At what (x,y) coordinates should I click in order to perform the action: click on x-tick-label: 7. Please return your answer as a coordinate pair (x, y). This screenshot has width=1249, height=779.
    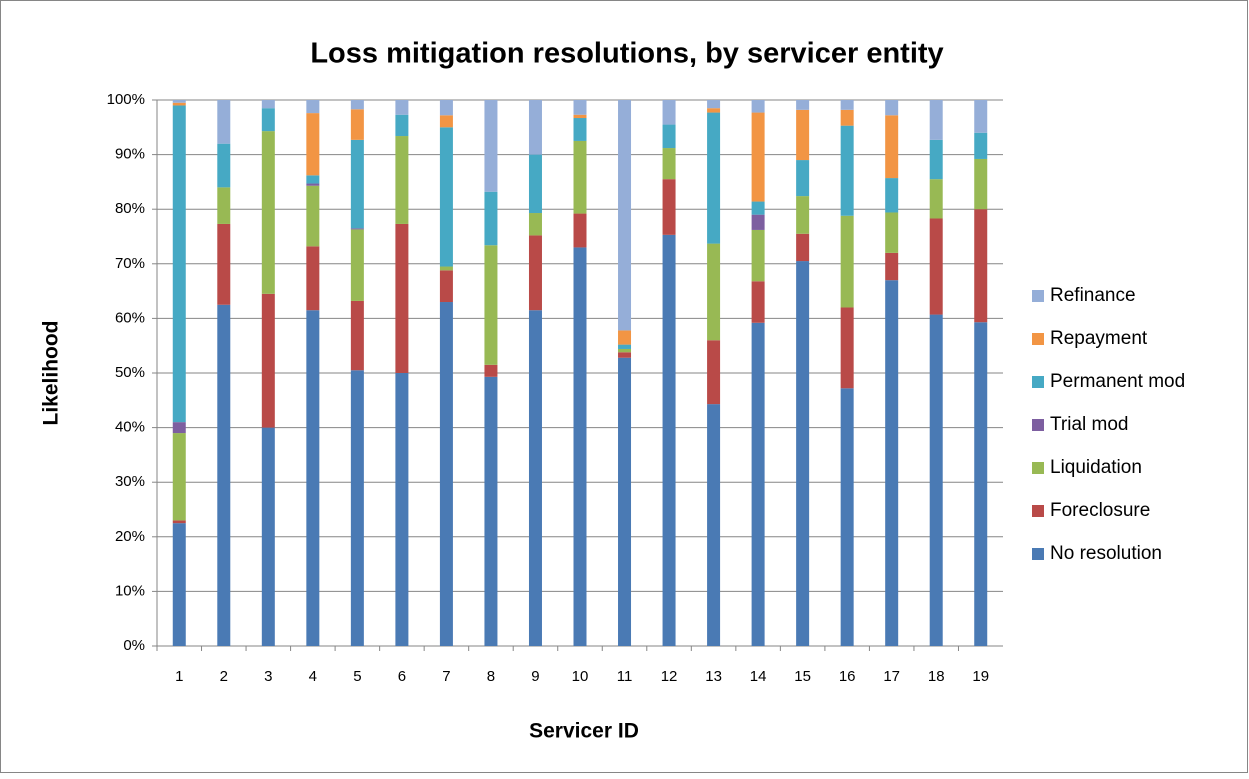
    Looking at the image, I should click on (446, 676).